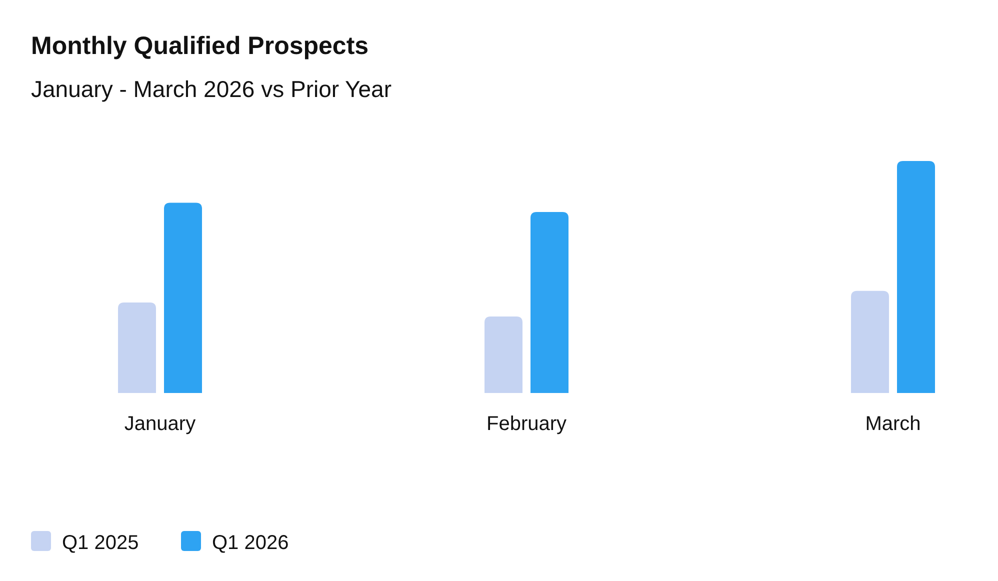 The height and width of the screenshot is (581, 998). What do you see at coordinates (893, 424) in the screenshot?
I see `x-tick-label: March` at bounding box center [893, 424].